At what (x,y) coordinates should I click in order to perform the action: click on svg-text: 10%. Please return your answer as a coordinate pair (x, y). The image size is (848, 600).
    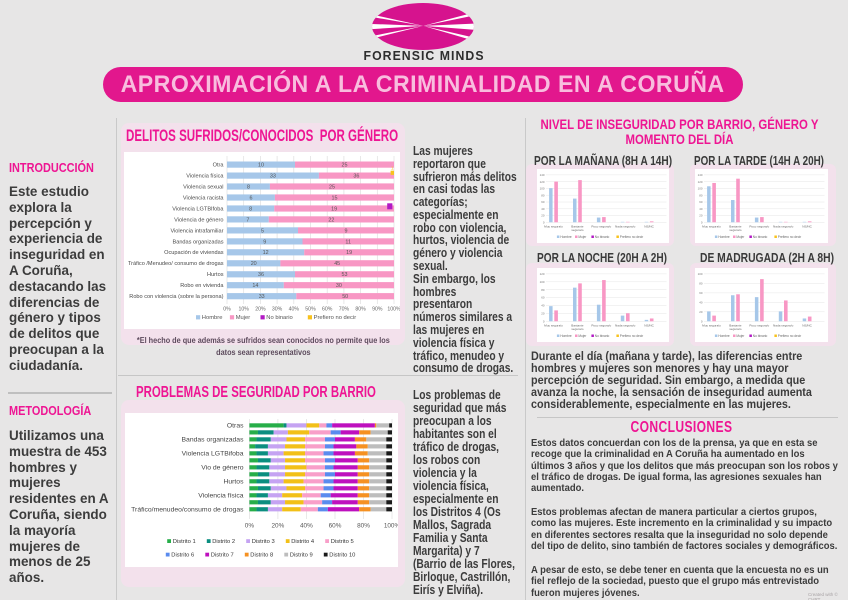
    Looking at the image, I should click on (244, 310).